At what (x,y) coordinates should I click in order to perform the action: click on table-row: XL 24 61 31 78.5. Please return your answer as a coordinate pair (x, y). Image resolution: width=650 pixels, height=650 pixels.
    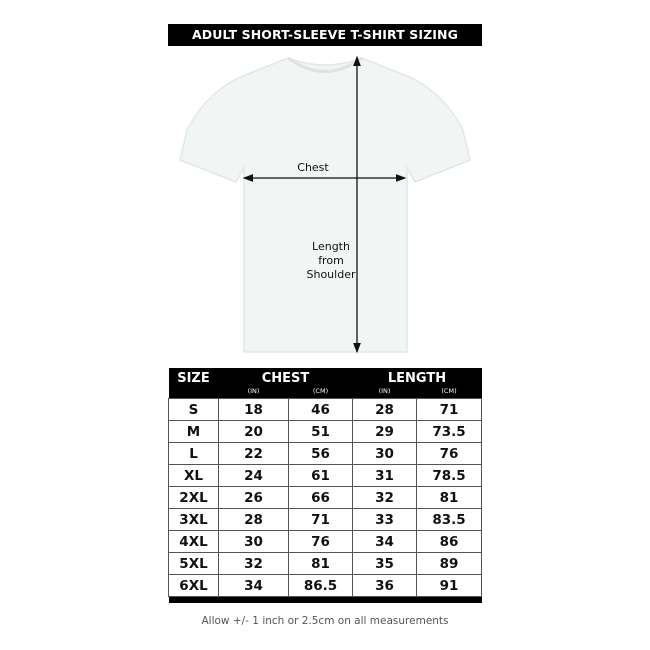
    Looking at the image, I should click on (325, 475).